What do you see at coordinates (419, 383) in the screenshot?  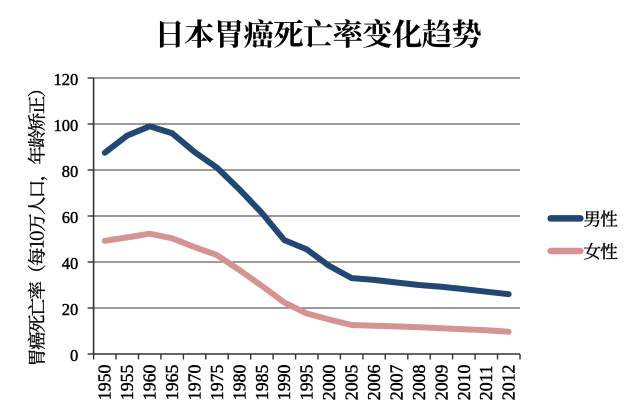 I see `svg-text: 2008` at bounding box center [419, 383].